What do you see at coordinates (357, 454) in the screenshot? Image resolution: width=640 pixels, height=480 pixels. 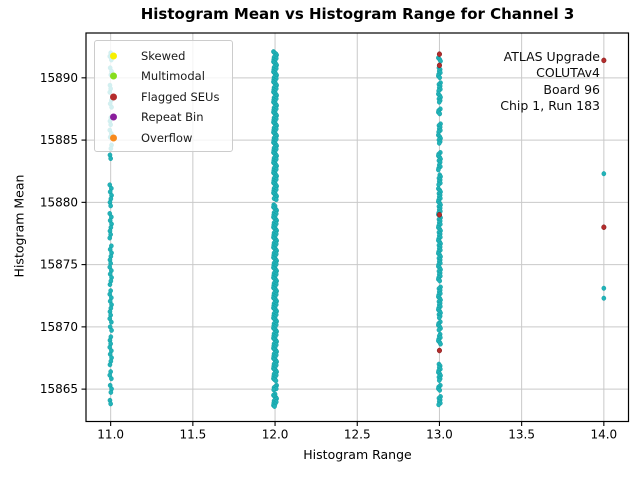 I see `x-axis-label: Histogram Range` at bounding box center [357, 454].